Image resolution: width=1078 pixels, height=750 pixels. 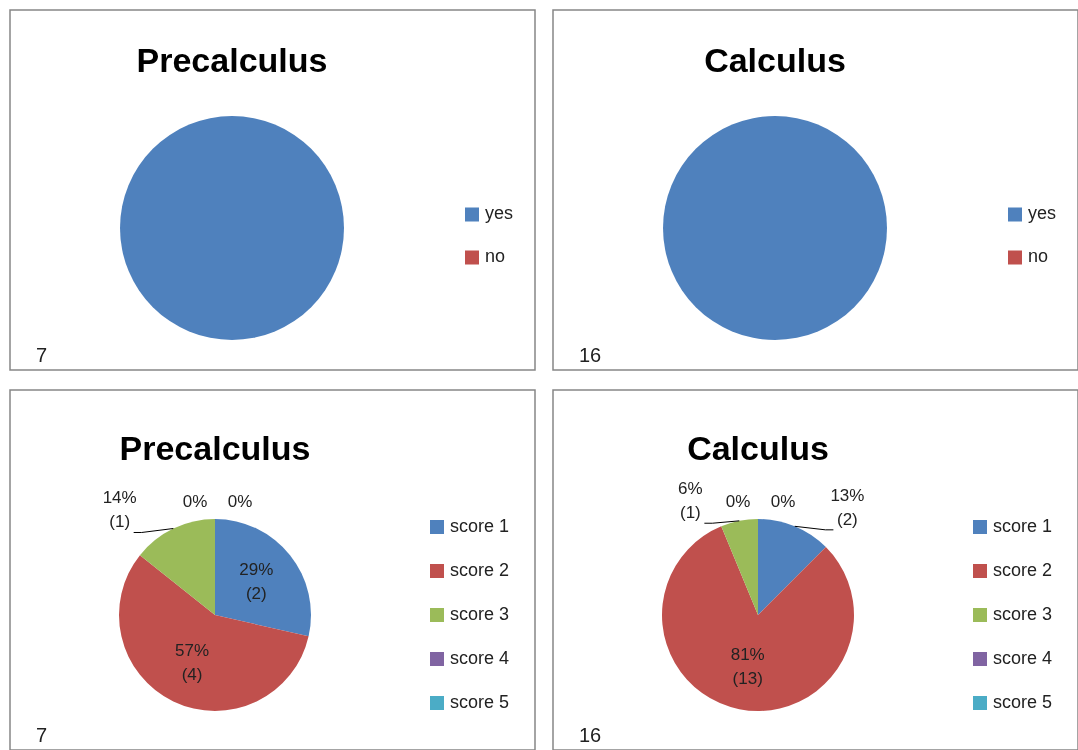 What do you see at coordinates (690, 501) in the screenshot?
I see `data-label: 6% (1)` at bounding box center [690, 501].